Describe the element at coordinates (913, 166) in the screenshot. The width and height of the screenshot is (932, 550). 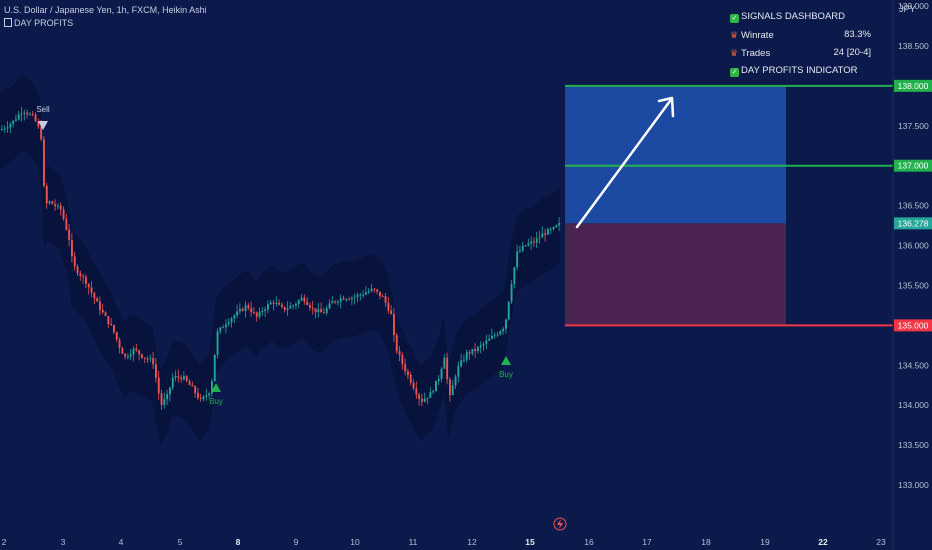
I see `level-tag-label: 137.000` at that location.